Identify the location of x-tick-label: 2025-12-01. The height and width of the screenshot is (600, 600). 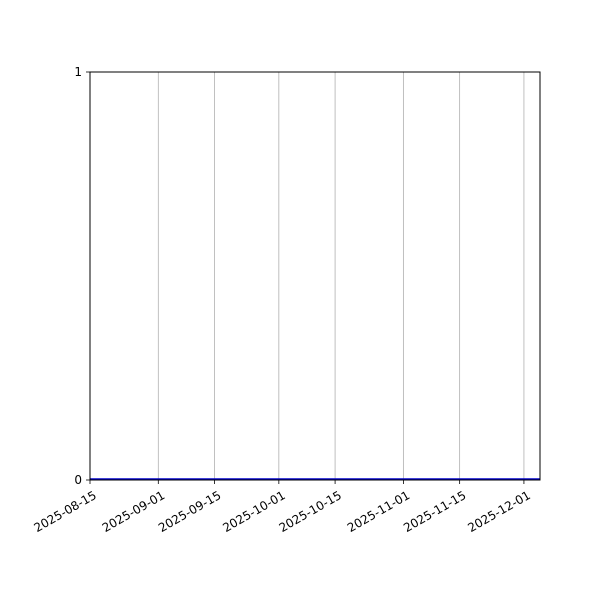
(498, 511).